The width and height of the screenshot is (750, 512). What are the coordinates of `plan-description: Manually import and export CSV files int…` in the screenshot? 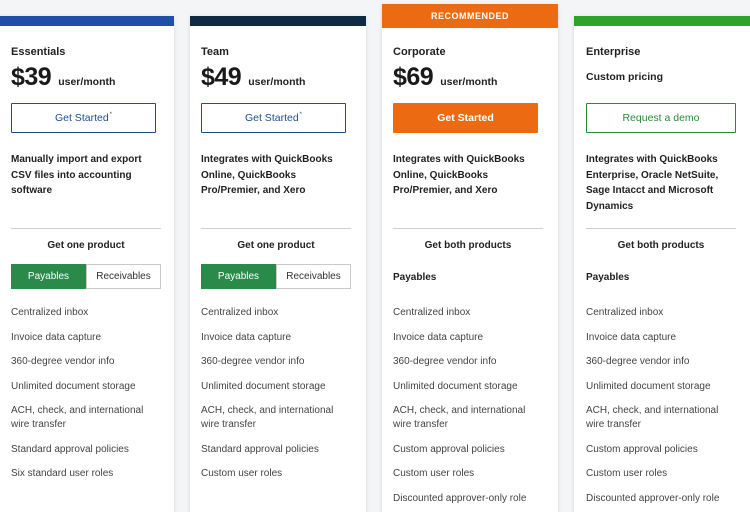 It's located at (76, 175).